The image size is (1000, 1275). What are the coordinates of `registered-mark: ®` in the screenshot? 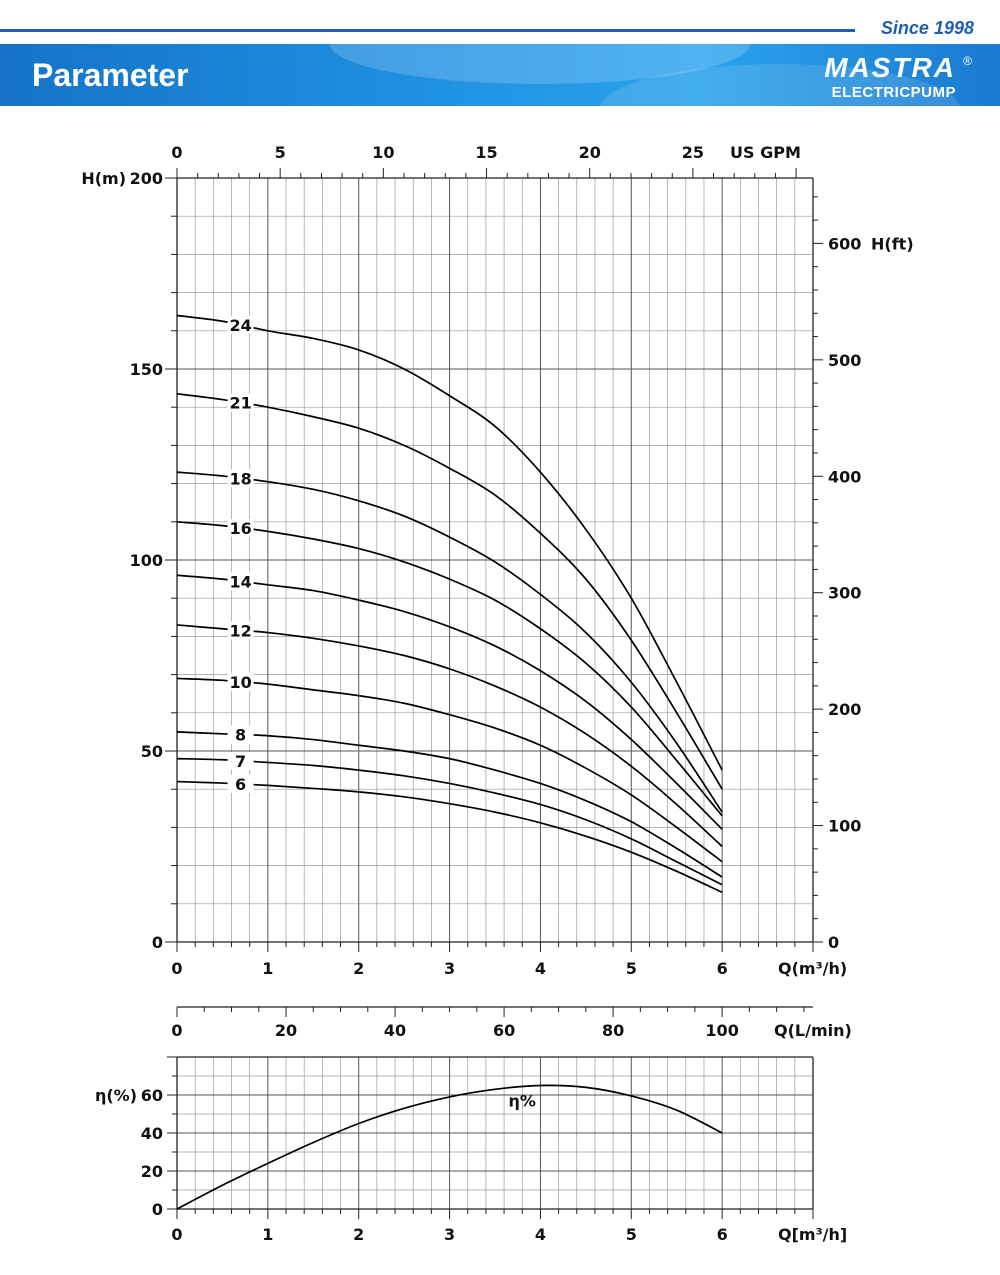 It's located at (967, 61).